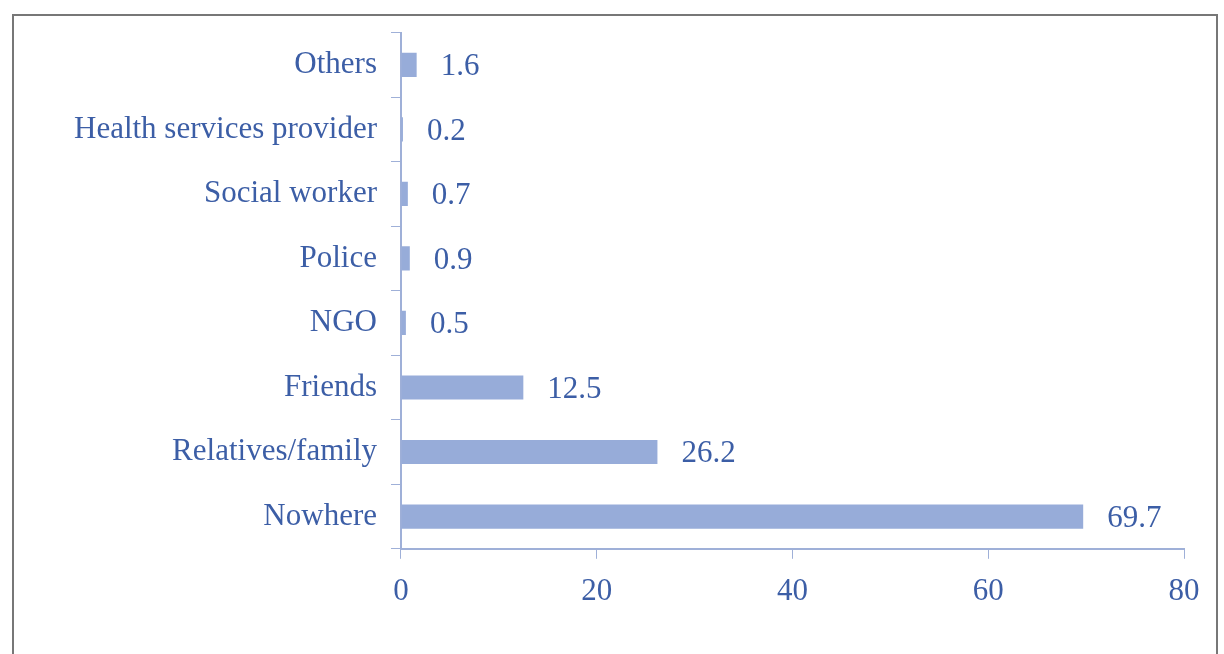  Describe the element at coordinates (401, 589) in the screenshot. I see `x-tick-label: 0` at that location.